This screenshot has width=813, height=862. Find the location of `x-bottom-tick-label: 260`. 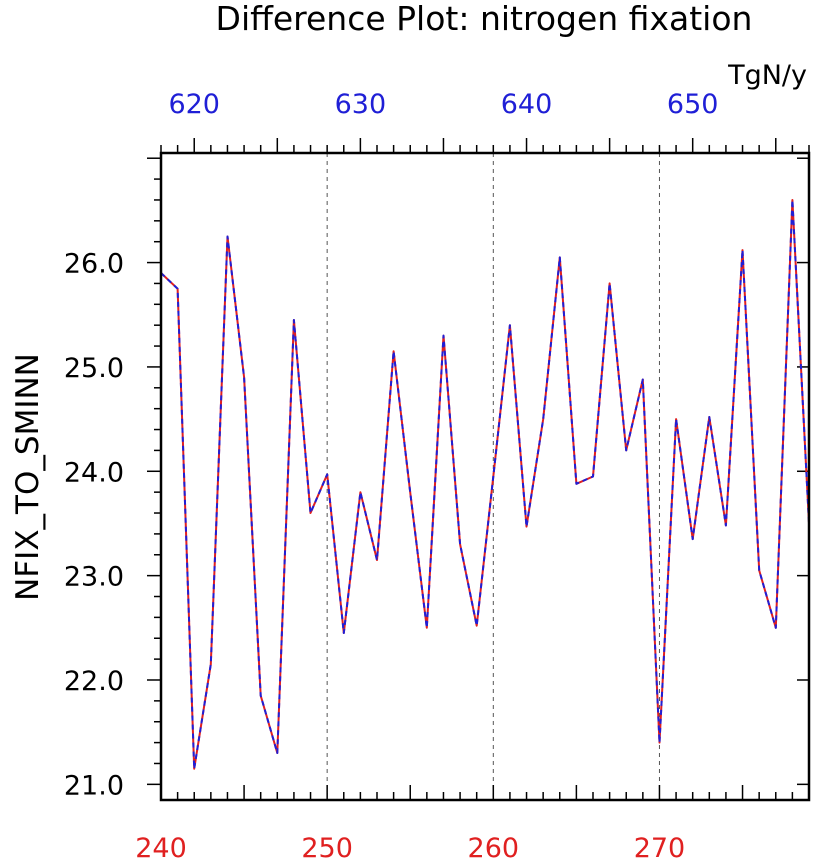

x-bottom-tick-label: 260 is located at coordinates (494, 847).